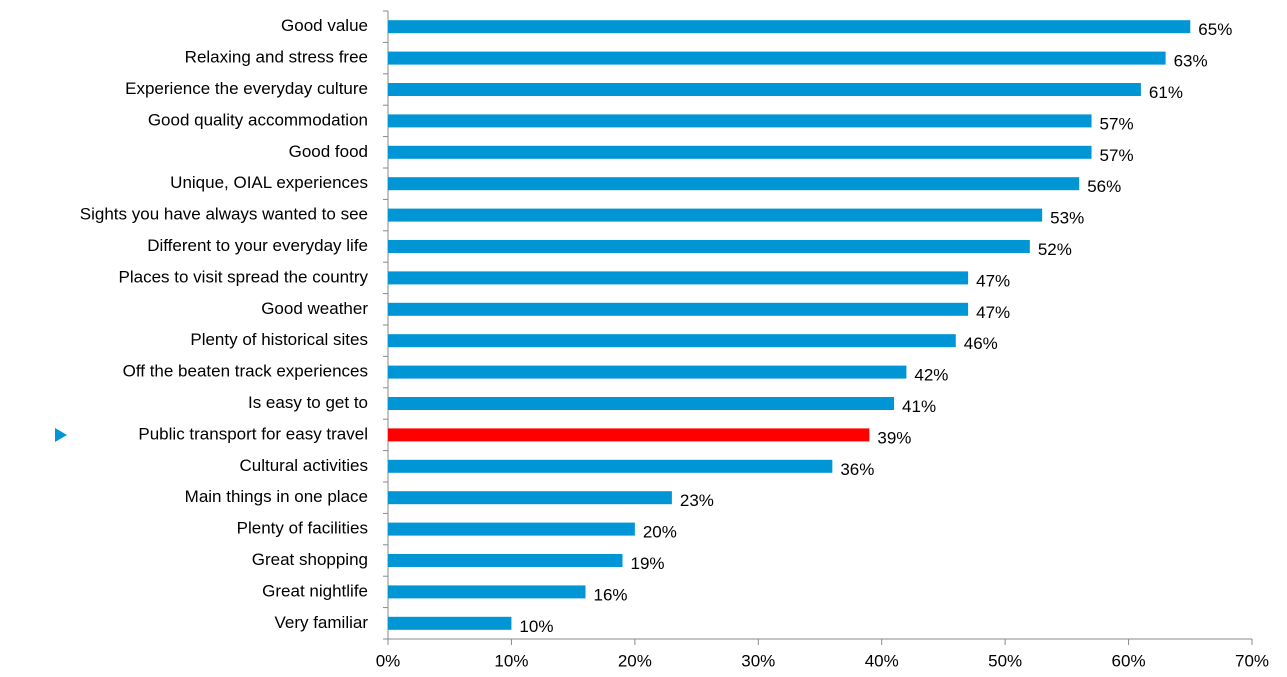  What do you see at coordinates (981, 343) in the screenshot?
I see `value-label: 46%` at bounding box center [981, 343].